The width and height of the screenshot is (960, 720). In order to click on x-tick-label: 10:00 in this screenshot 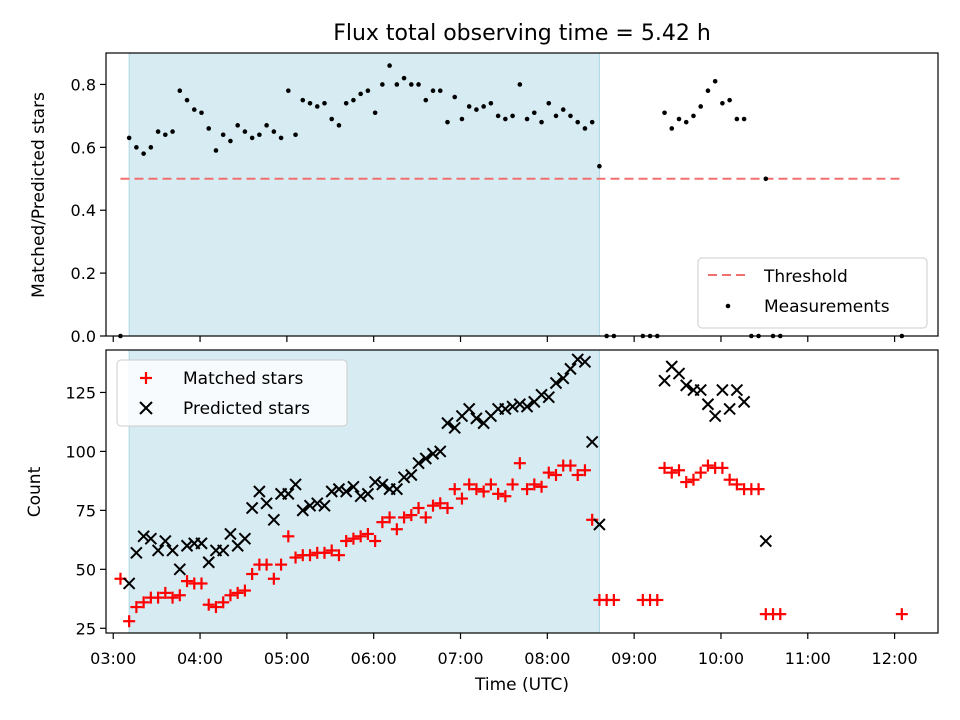, I will do `click(721, 658)`.